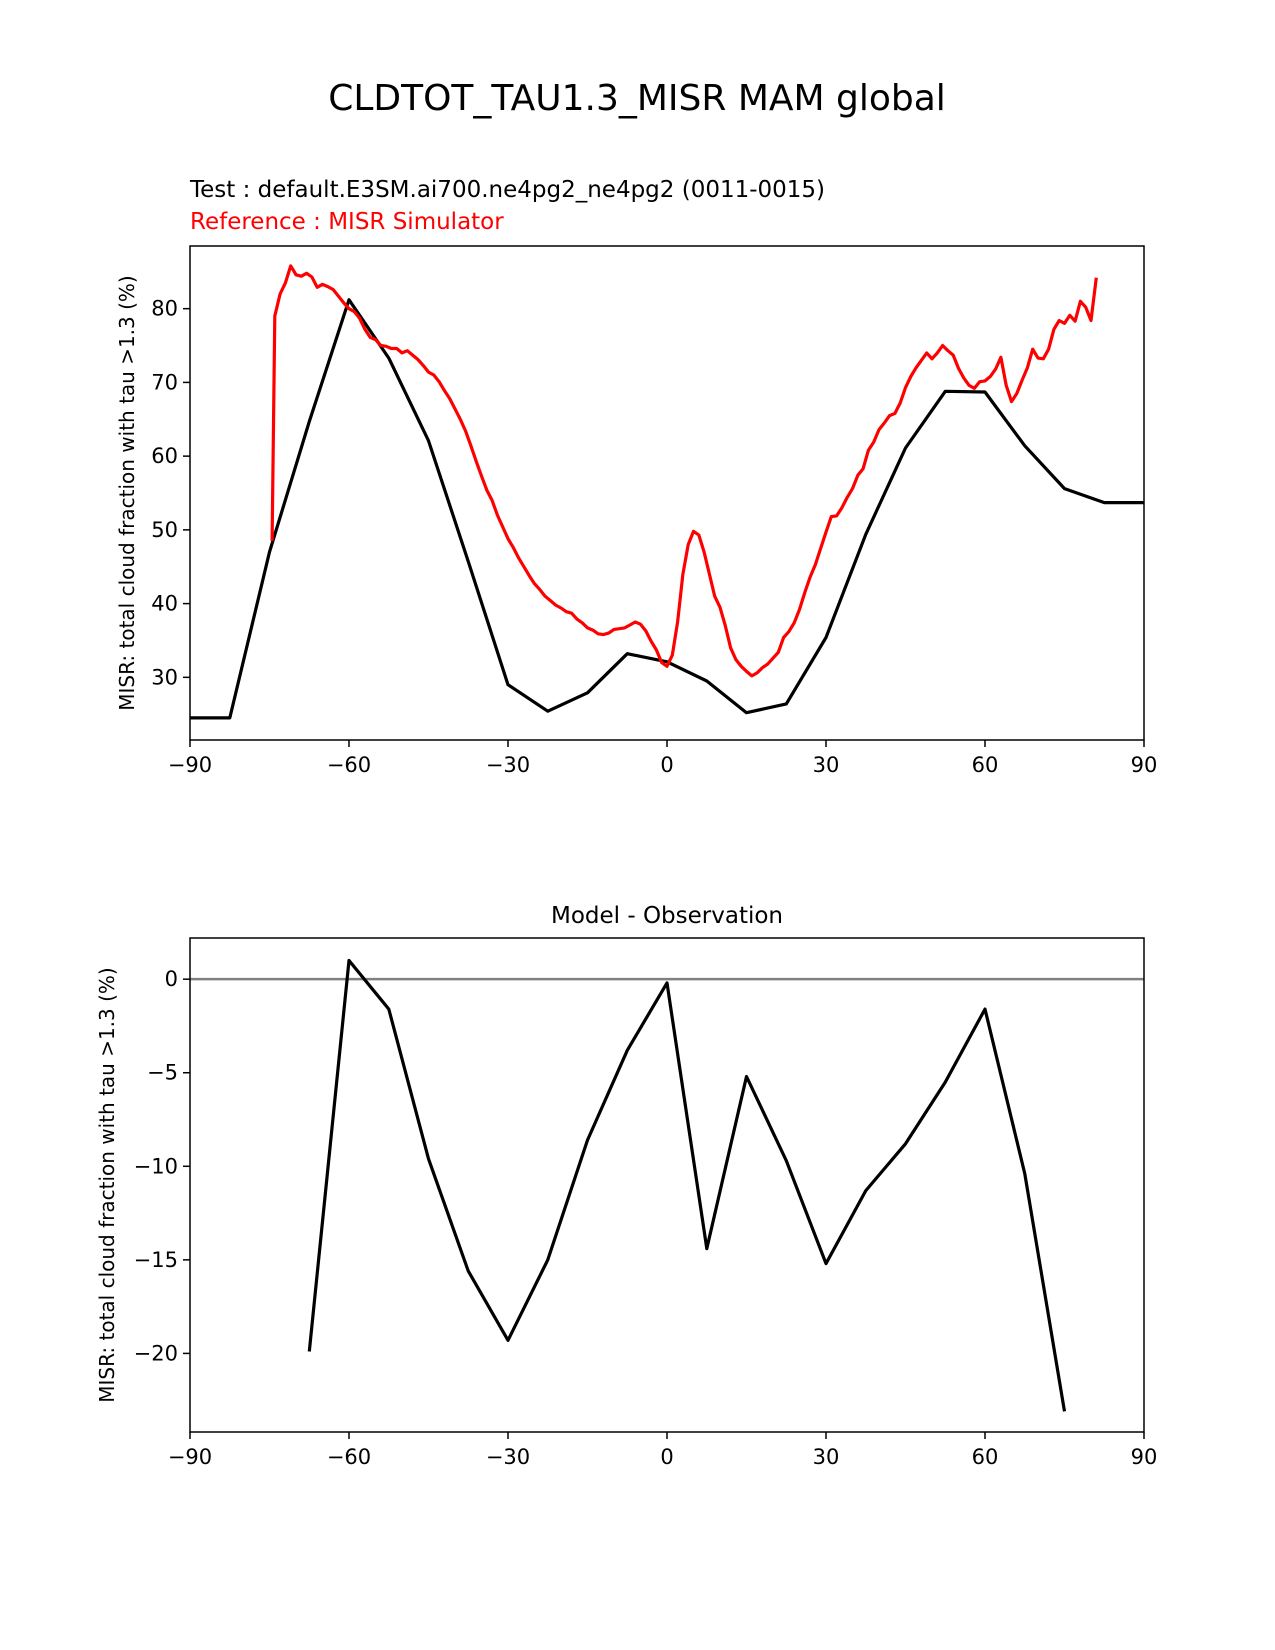 Image resolution: width=1275 pixels, height=1650 pixels. I want to click on y-tick-label: −20, so click(156, 1353).